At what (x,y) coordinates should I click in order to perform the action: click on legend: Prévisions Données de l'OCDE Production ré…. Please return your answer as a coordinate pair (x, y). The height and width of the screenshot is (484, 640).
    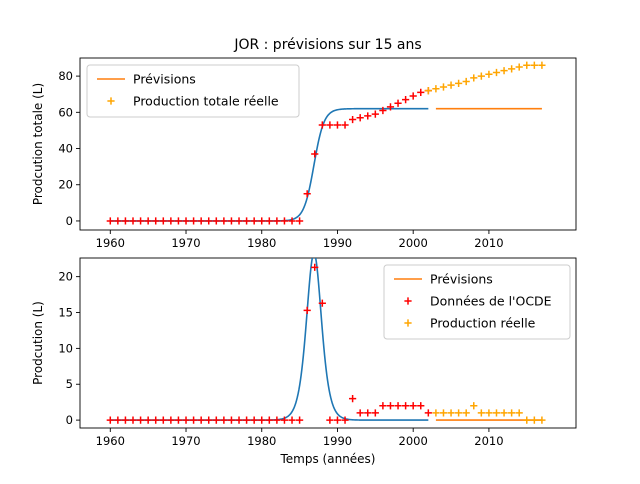
    Looking at the image, I should click on (477, 302).